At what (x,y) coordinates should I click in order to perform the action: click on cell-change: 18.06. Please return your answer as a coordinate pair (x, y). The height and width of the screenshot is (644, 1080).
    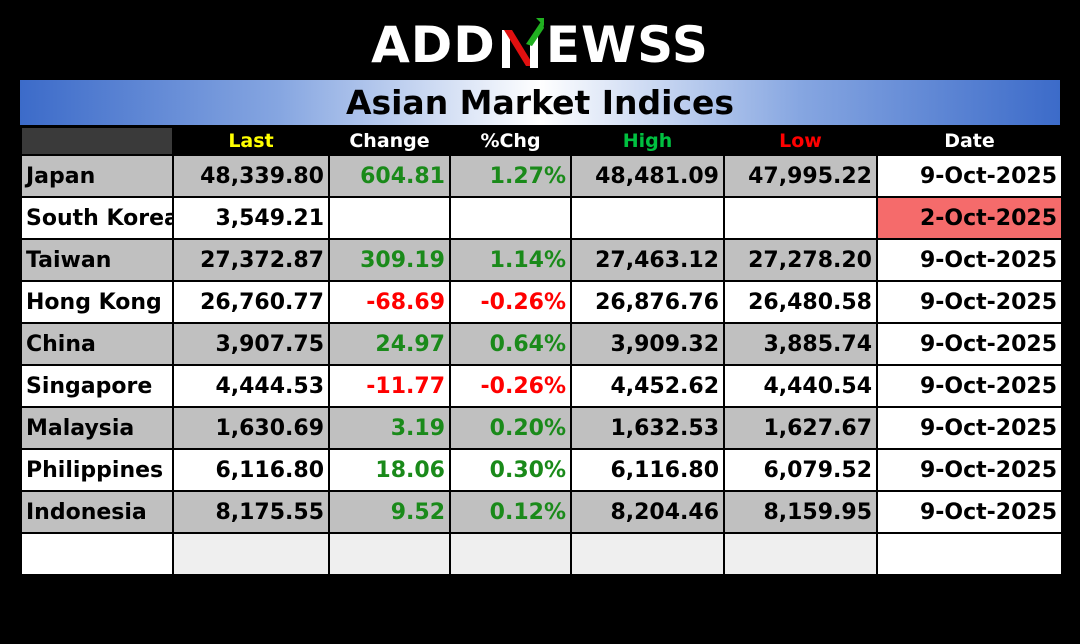
    Looking at the image, I should click on (389, 470).